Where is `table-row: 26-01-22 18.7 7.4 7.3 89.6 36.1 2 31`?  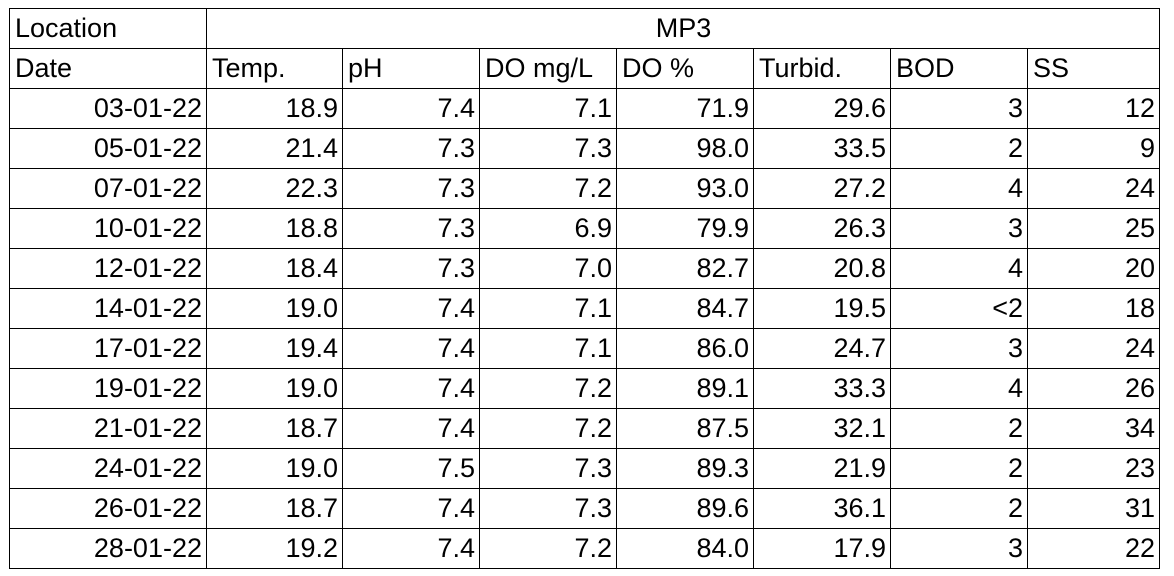 table-row: 26-01-22 18.7 7.4 7.3 89.6 36.1 2 31 is located at coordinates (584, 508).